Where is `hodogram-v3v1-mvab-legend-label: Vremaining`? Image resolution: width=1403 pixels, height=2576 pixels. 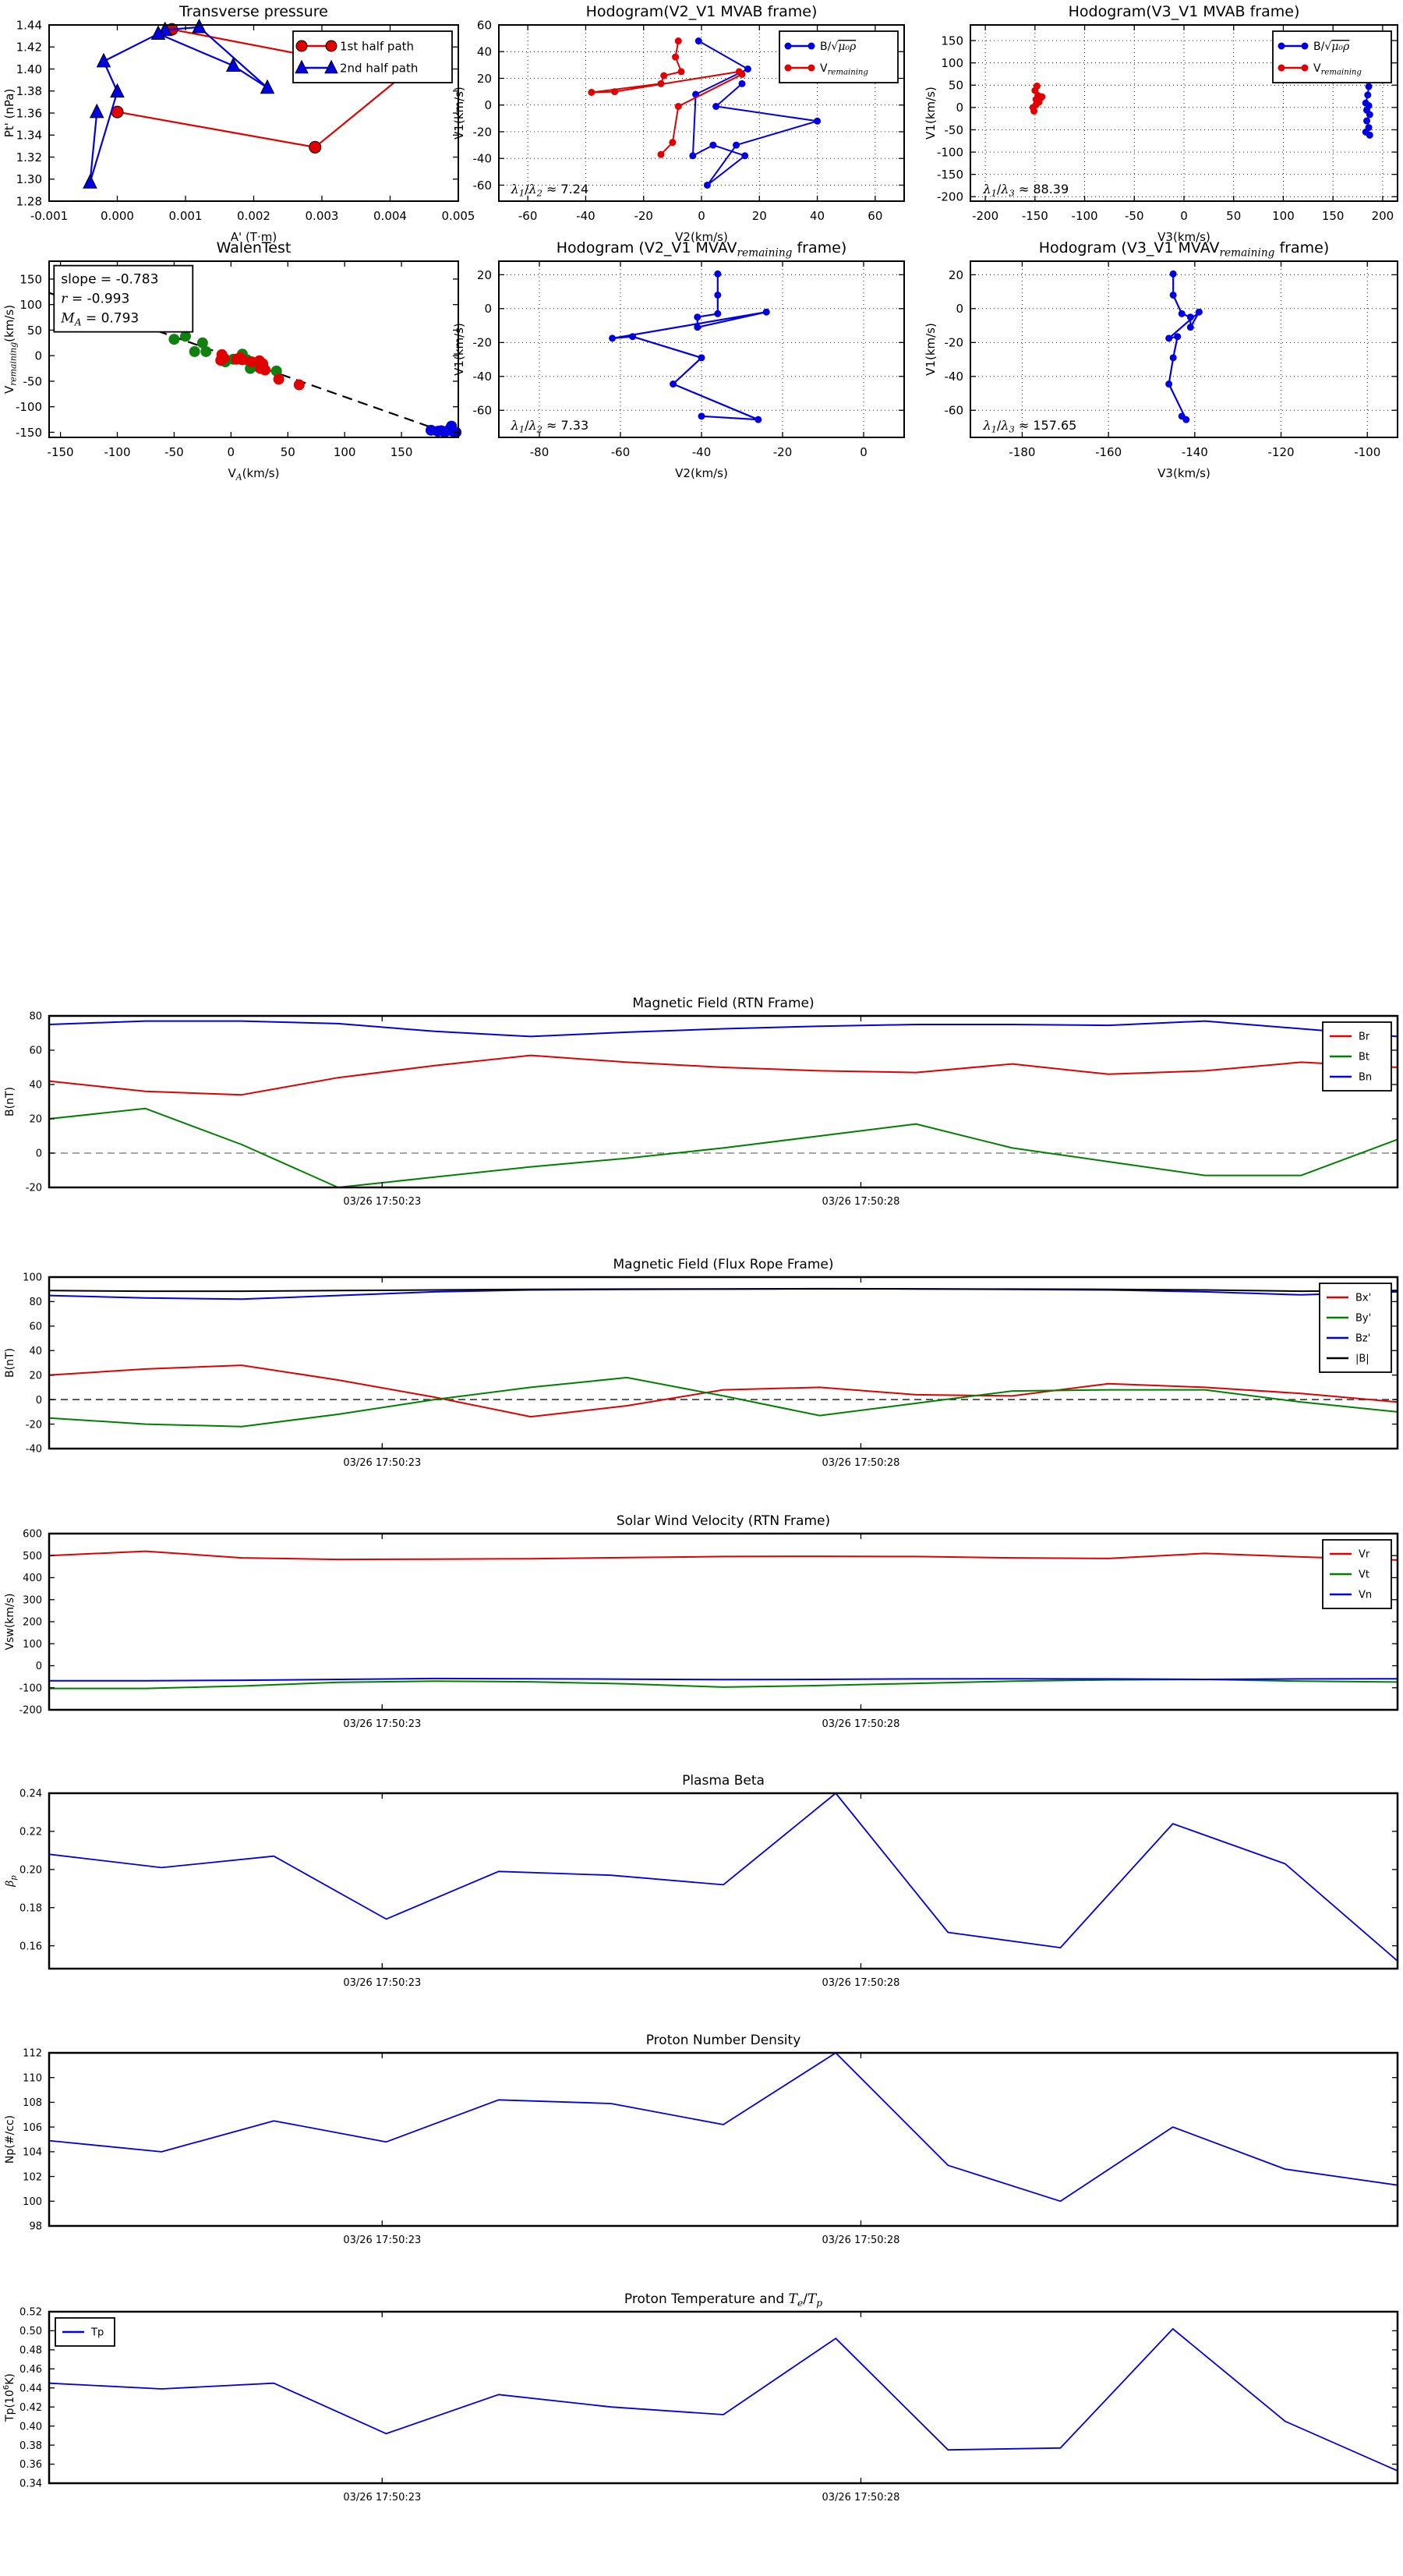 hodogram-v3v1-mvab-legend-label: Vremaining is located at coordinates (1337, 69).